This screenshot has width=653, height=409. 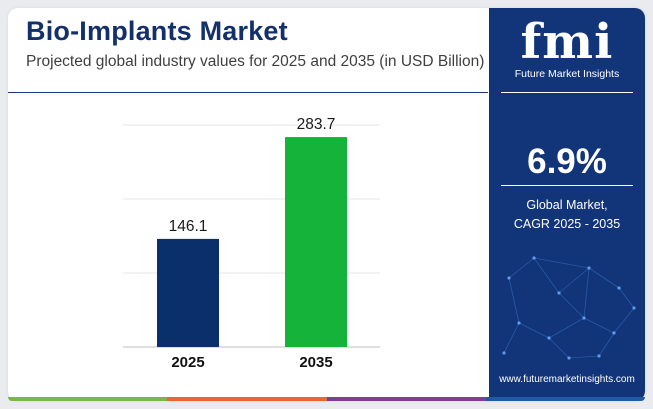 What do you see at coordinates (157, 31) in the screenshot?
I see `chart-title: Bio-Implants Market` at bounding box center [157, 31].